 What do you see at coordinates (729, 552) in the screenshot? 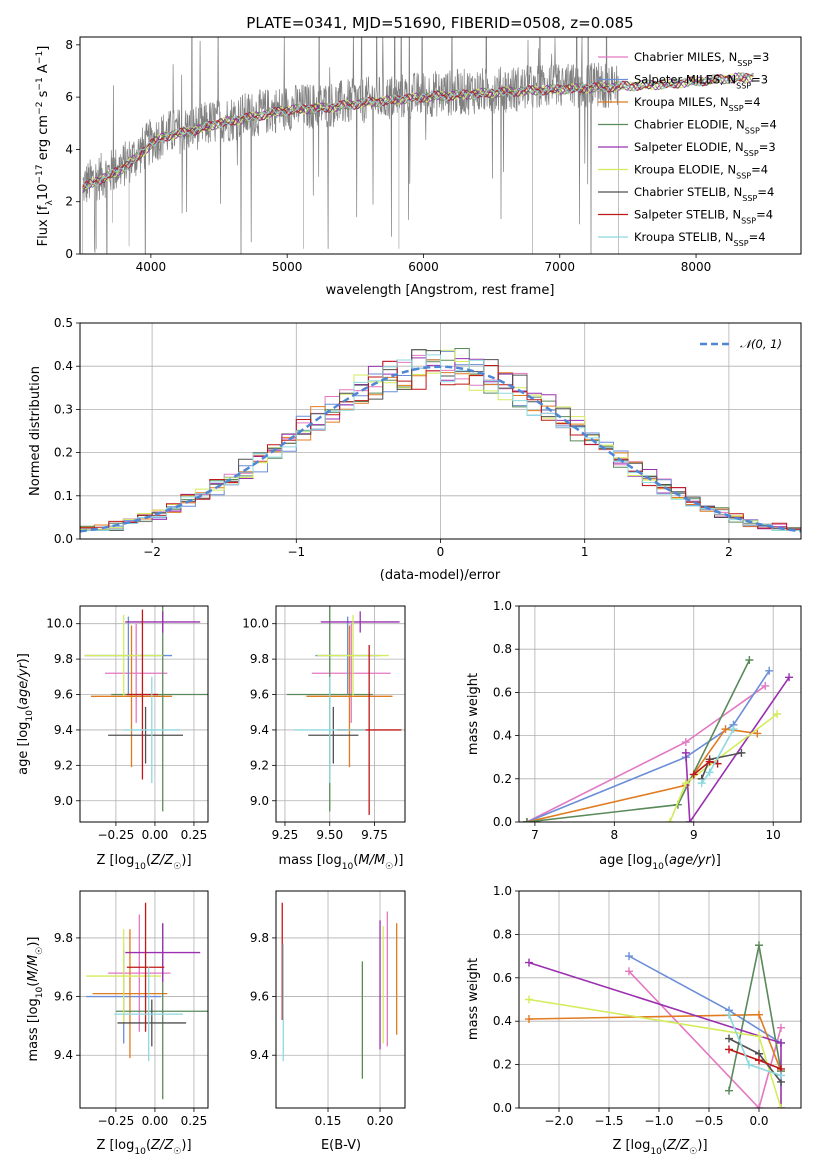
I see `x-tick-label: 2` at bounding box center [729, 552].